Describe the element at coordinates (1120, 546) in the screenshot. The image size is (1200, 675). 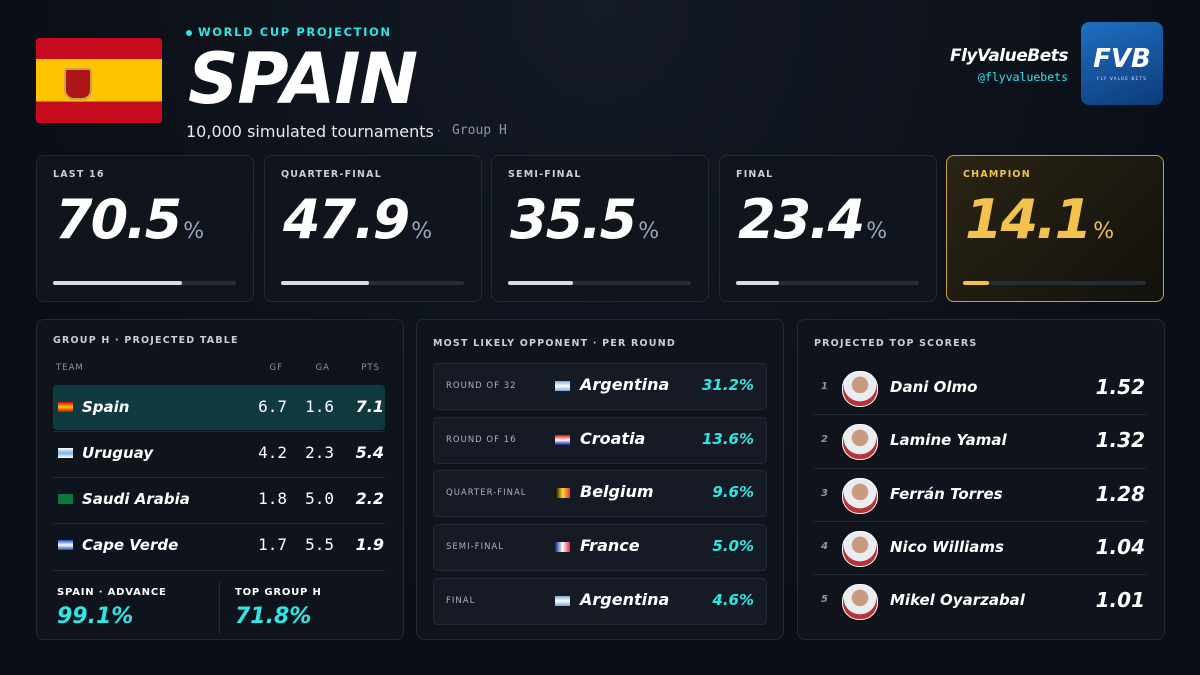
I see `scorer-goals: 1.04` at that location.